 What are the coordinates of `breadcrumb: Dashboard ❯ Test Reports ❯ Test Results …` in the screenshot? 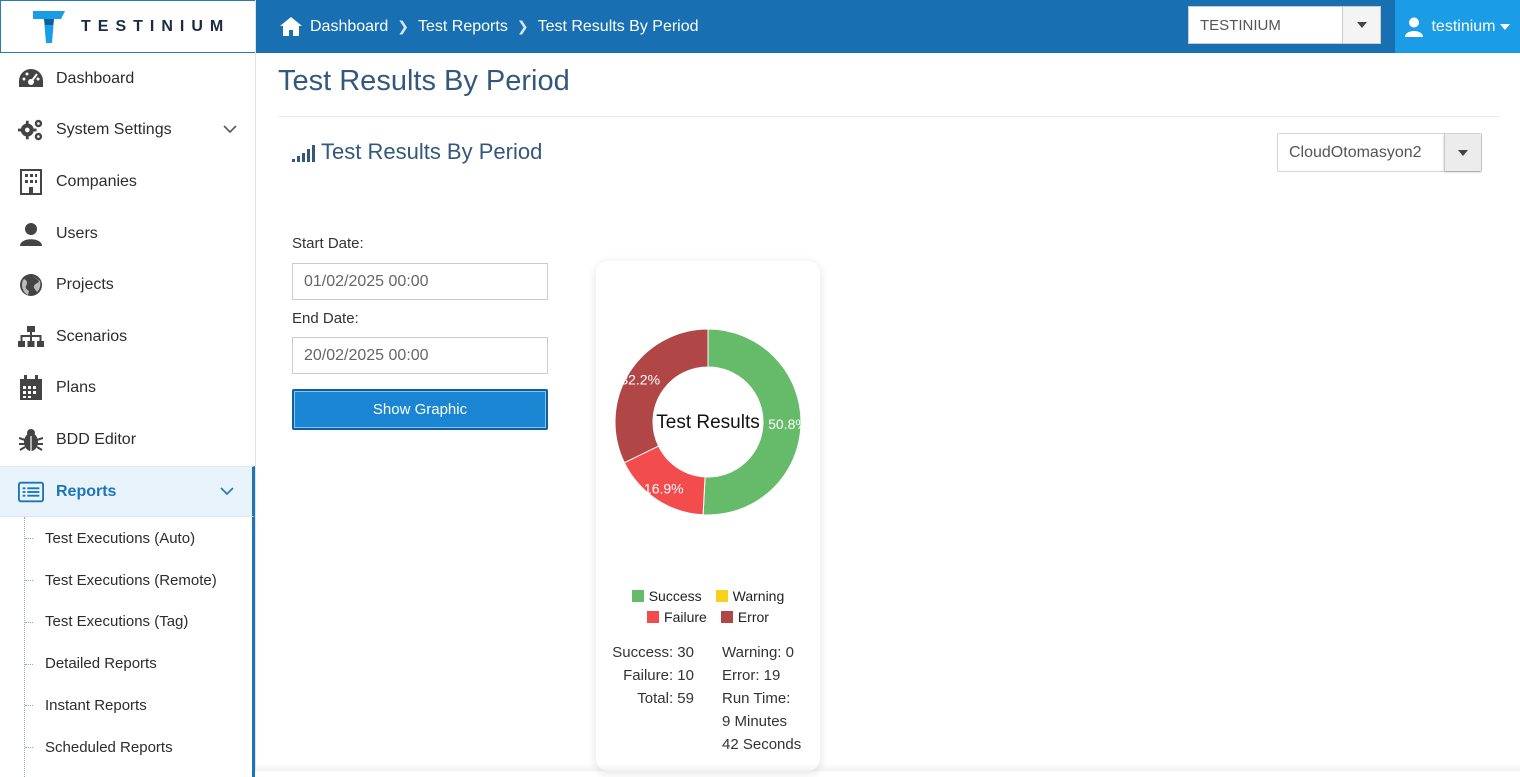 It's located at (477, 26).